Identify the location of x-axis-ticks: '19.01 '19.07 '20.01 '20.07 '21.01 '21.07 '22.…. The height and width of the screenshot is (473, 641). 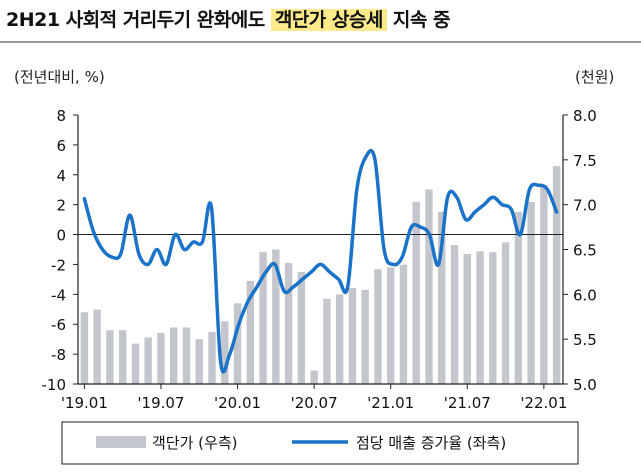
(314, 398).